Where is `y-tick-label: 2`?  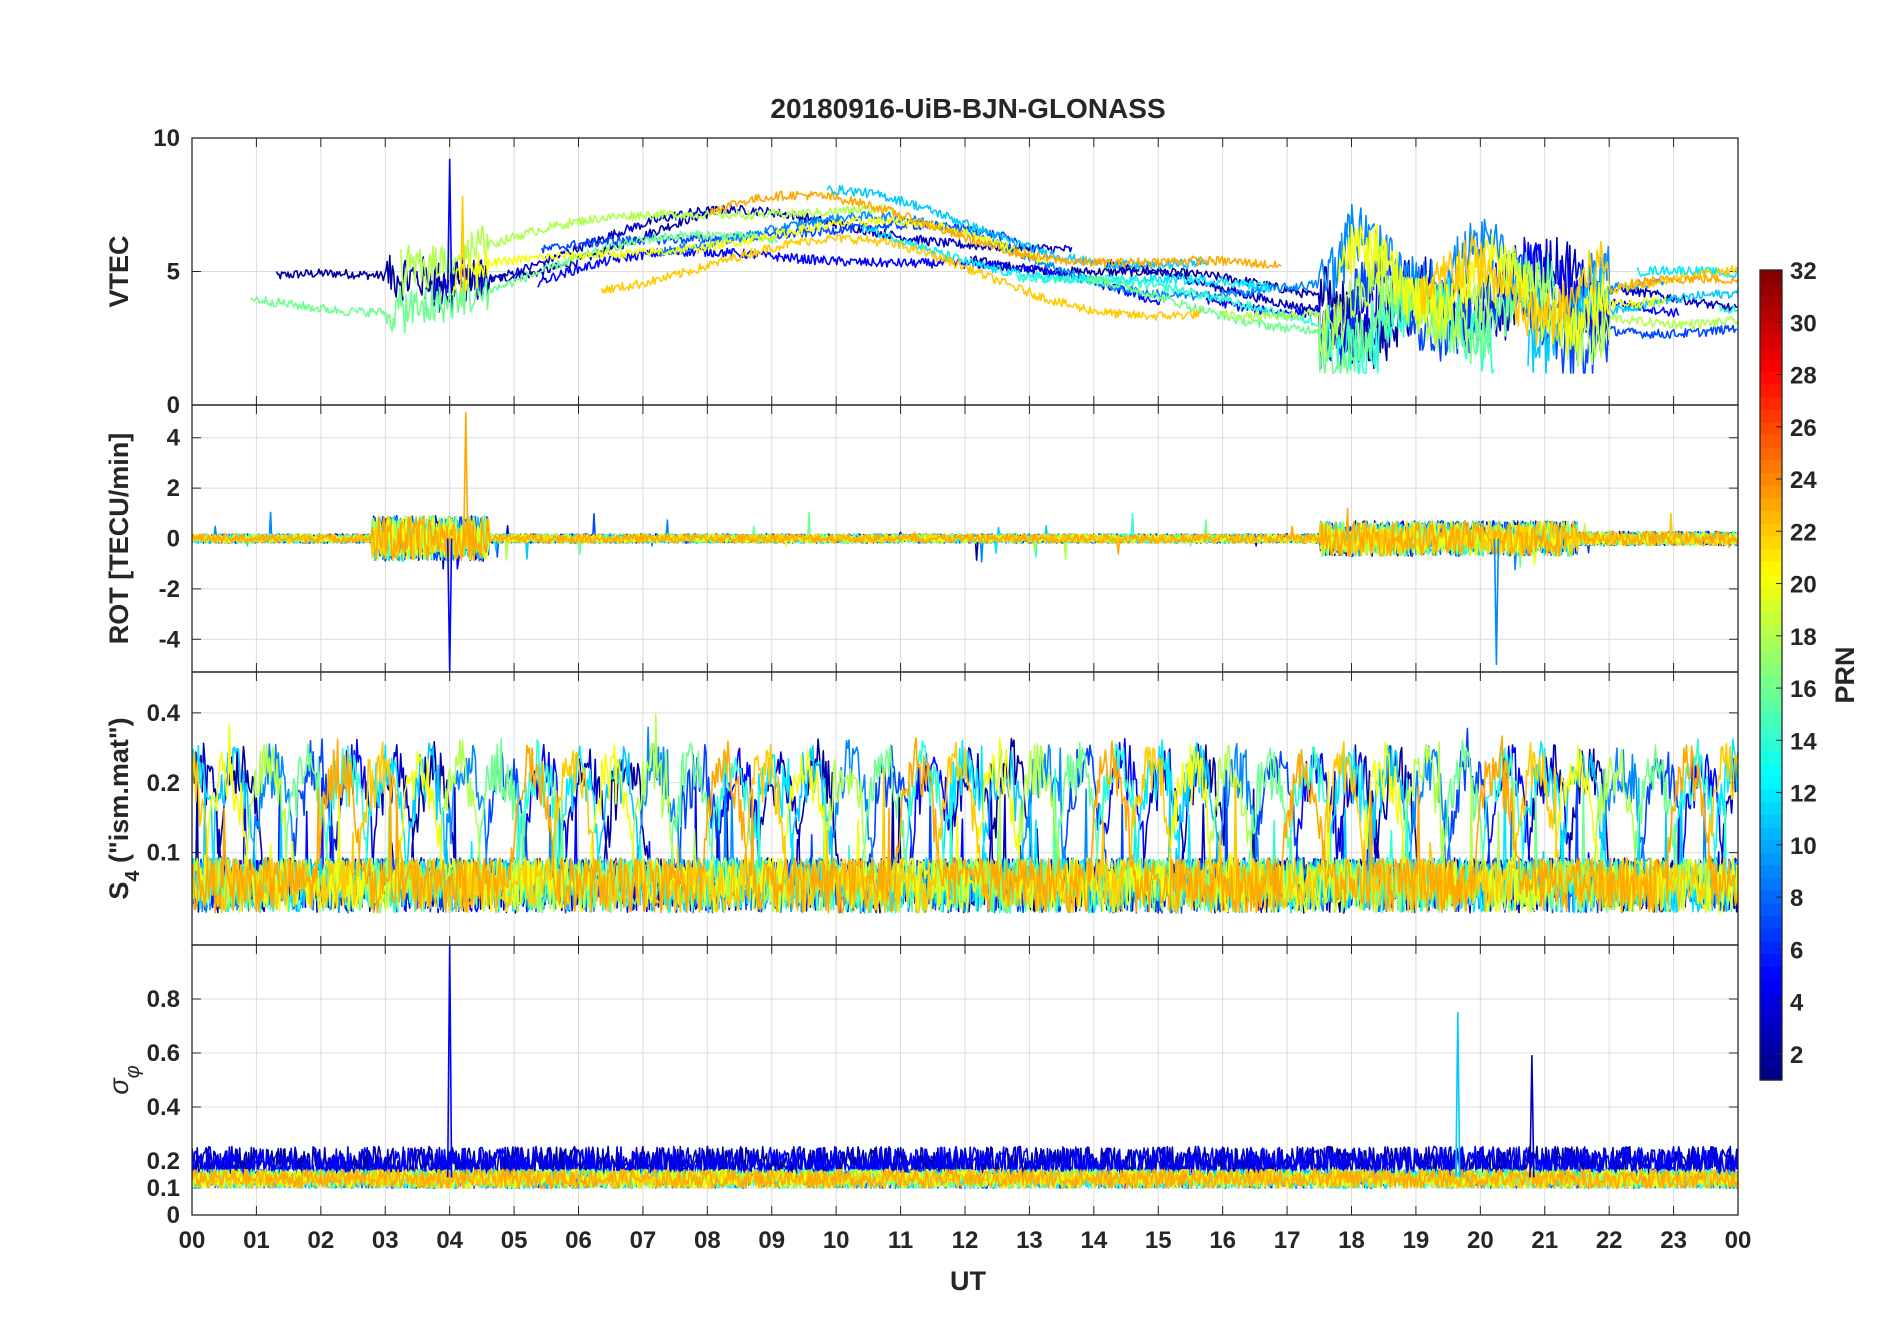
y-tick-label: 2 is located at coordinates (173, 488).